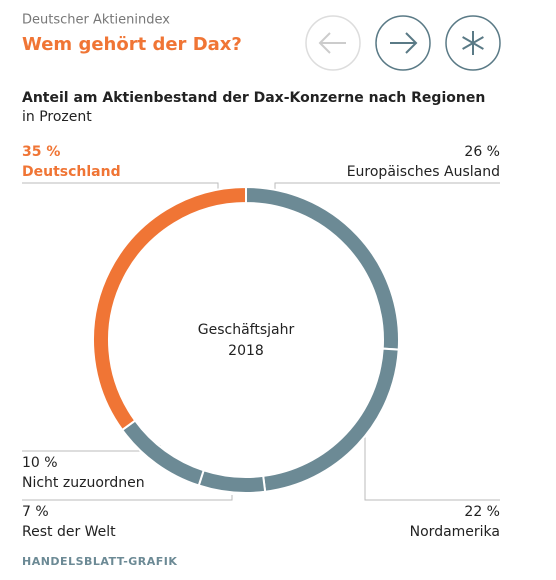  What do you see at coordinates (40, 463) in the screenshot?
I see `value-label: 10 %` at bounding box center [40, 463].